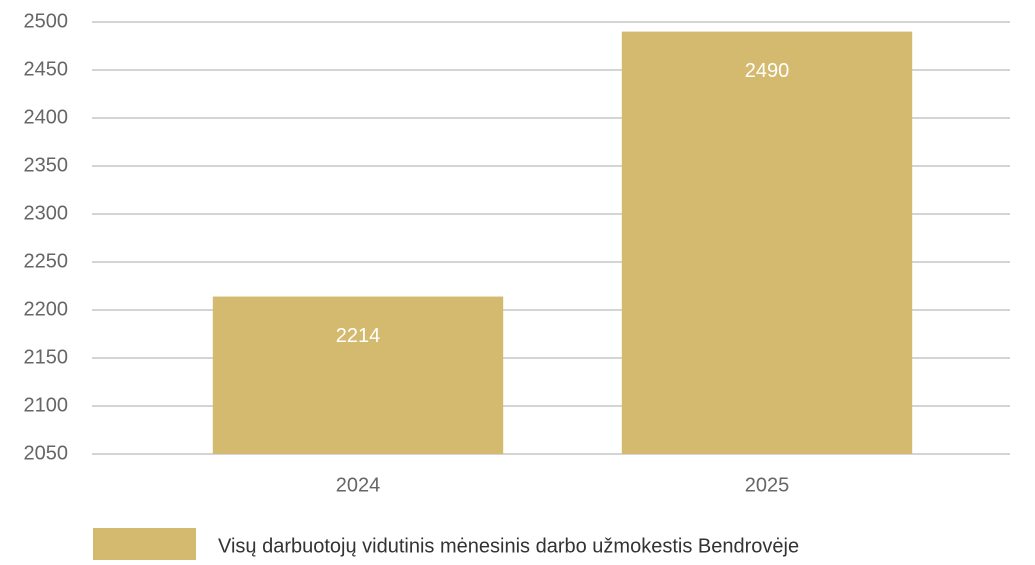 The image size is (1035, 565). I want to click on y-tick-label: 2150, so click(46, 357).